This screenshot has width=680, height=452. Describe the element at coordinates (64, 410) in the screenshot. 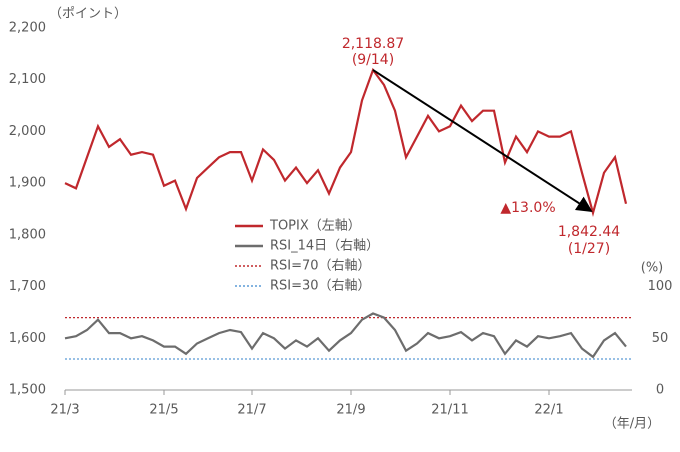

I see `x-tick-label: 21/3` at that location.